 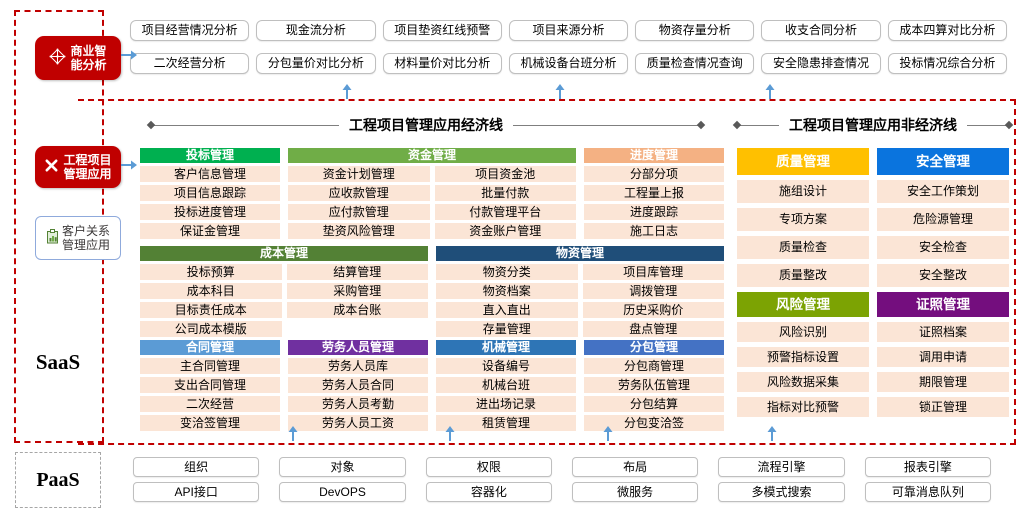 I want to click on module-items: 分包商管理 劳务队伍管理 分包结算 分包变洽签, so click(x=654, y=394).